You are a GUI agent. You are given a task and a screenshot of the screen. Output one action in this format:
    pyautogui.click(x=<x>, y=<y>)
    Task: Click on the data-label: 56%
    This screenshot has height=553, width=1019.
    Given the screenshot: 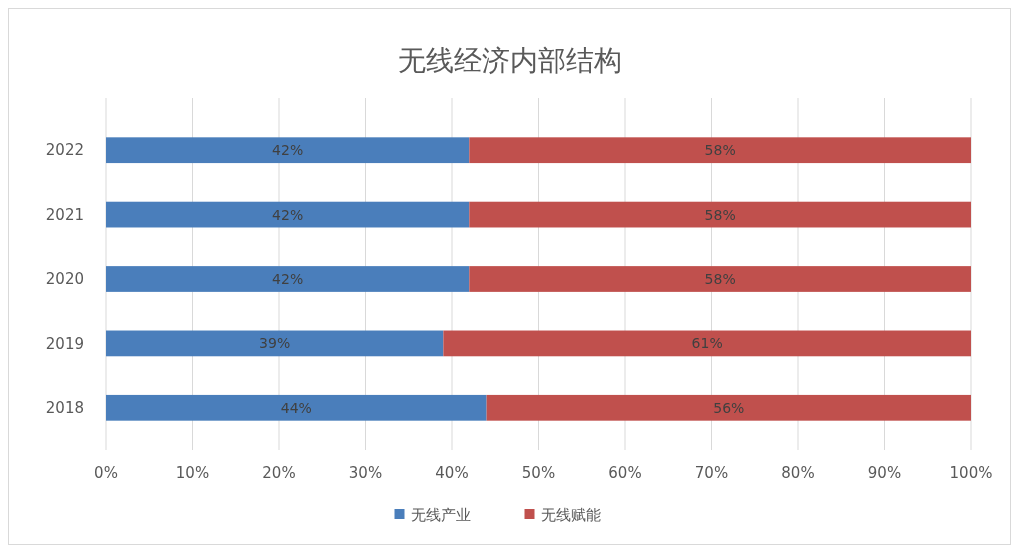 What is the action you would take?
    pyautogui.click(x=729, y=407)
    